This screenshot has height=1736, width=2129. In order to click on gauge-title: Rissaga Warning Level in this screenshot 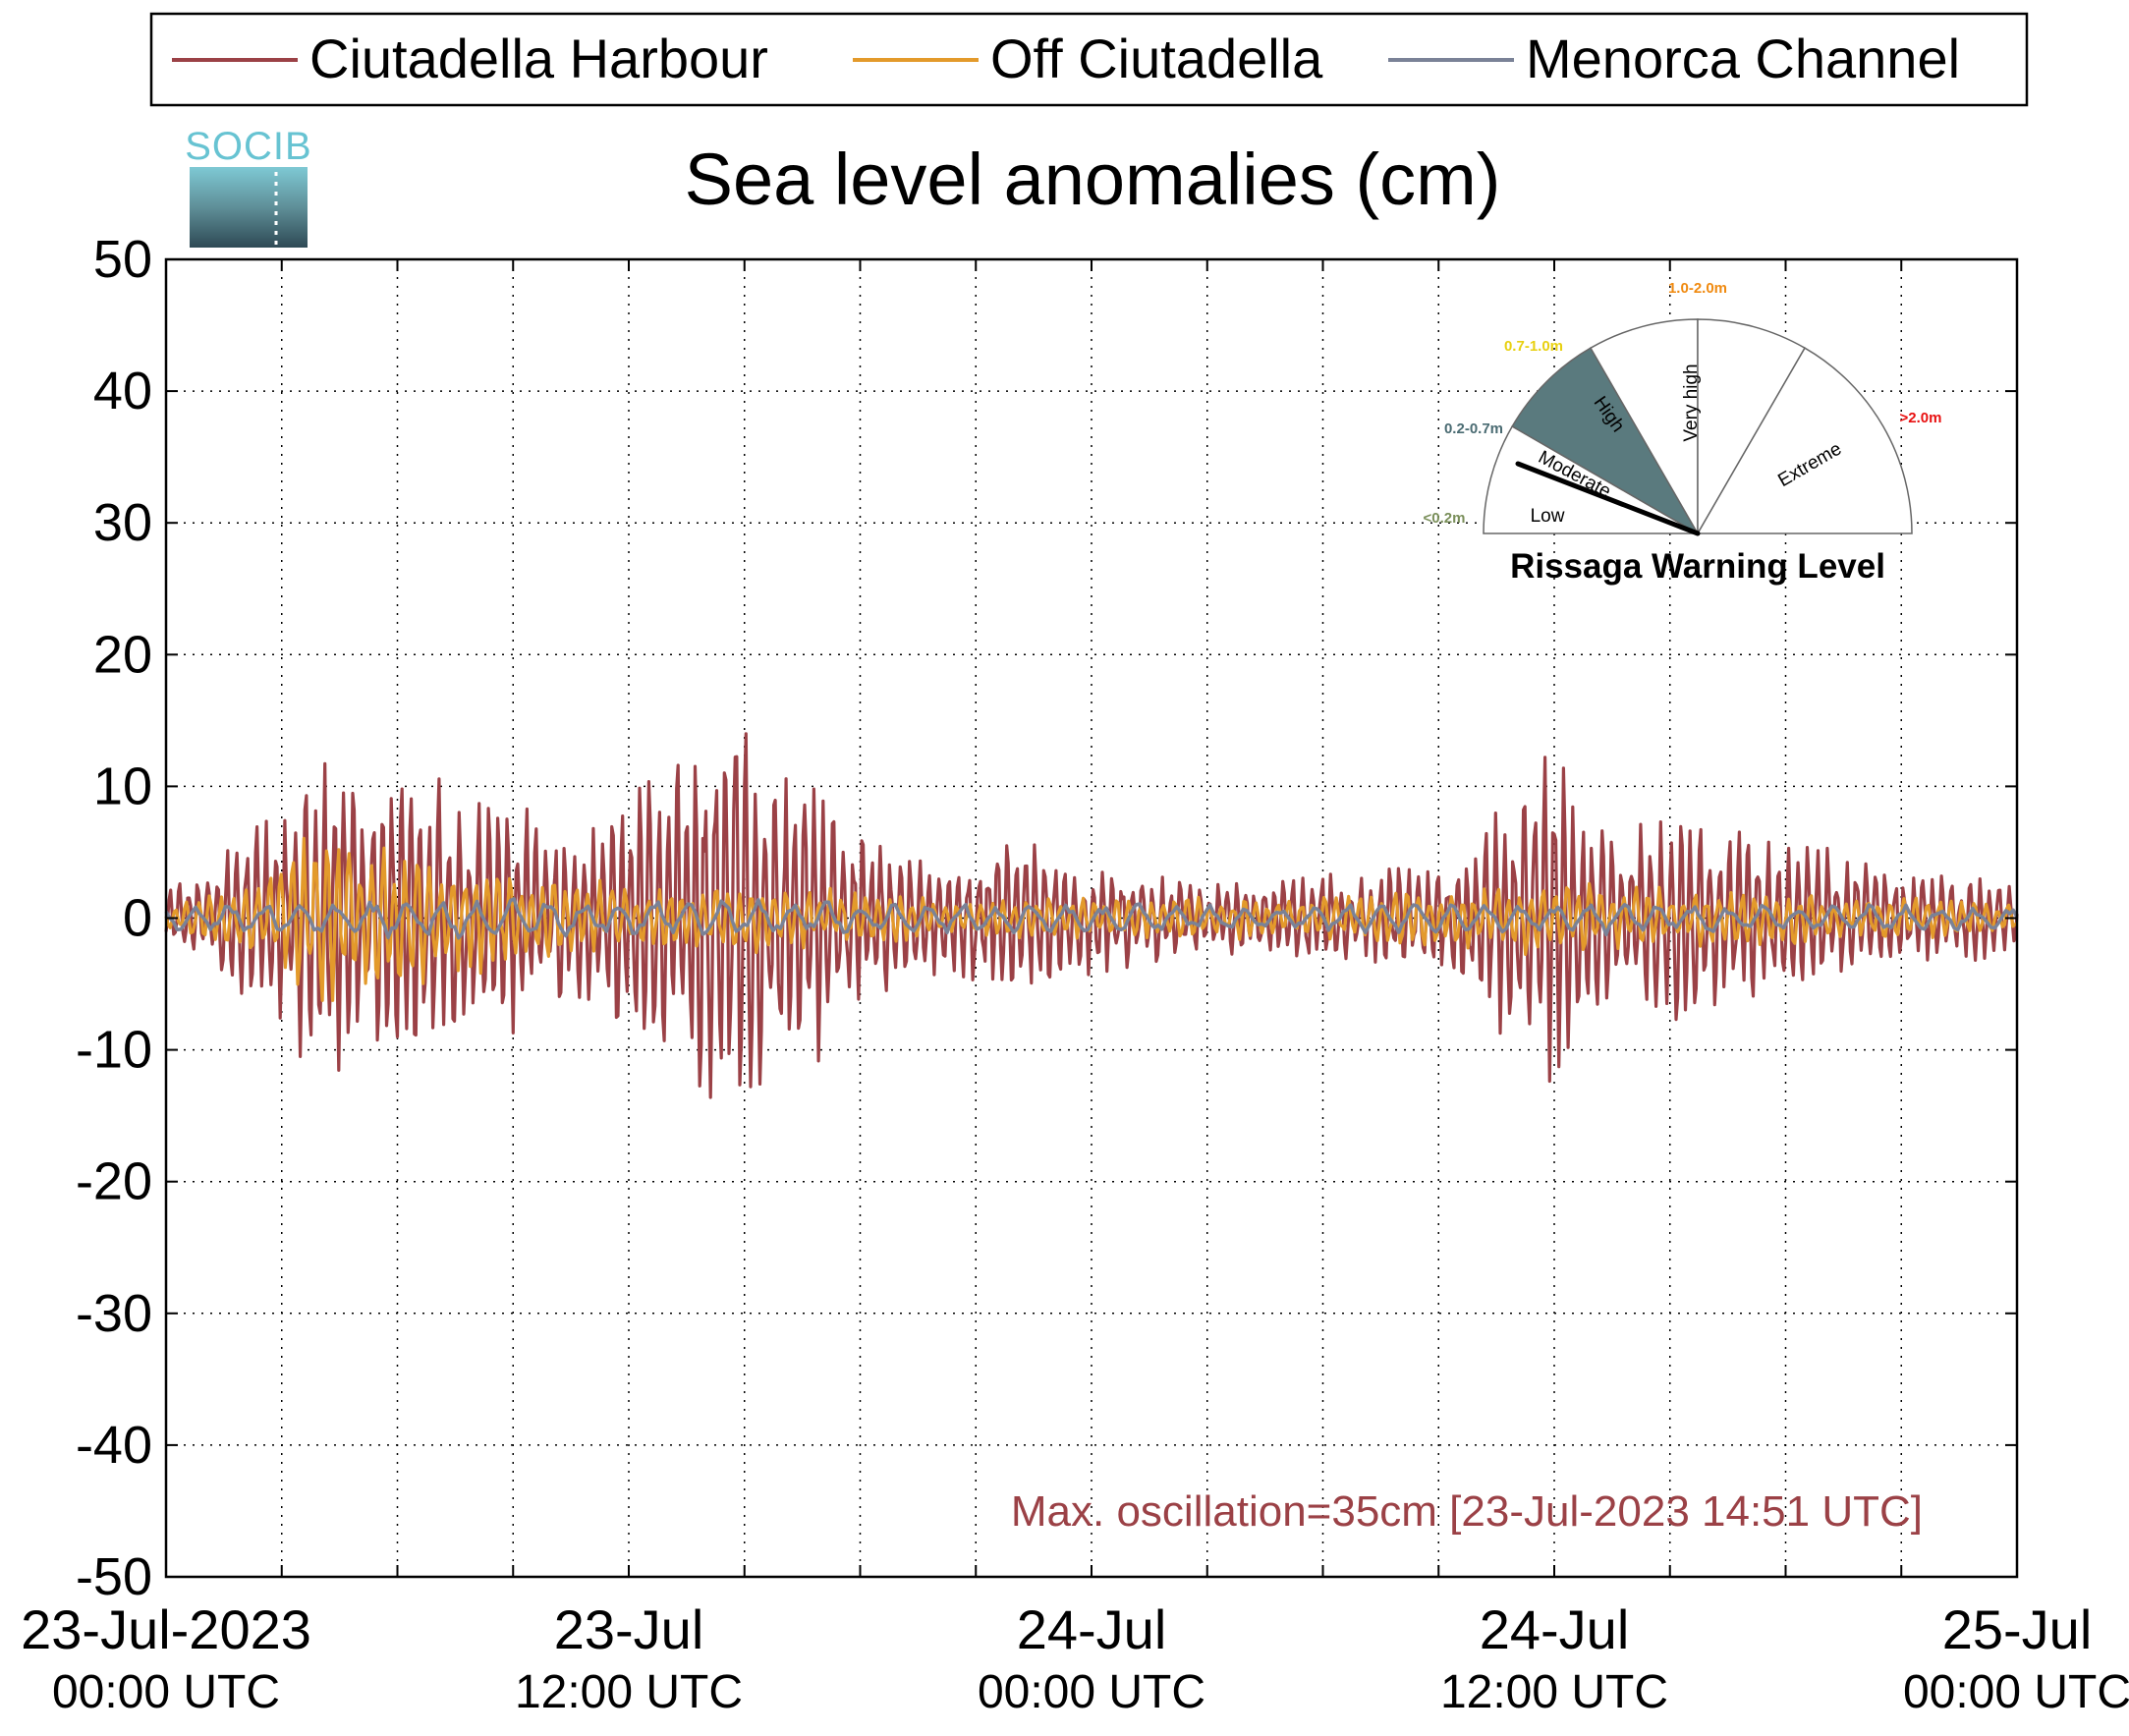, I will do `click(1697, 566)`.